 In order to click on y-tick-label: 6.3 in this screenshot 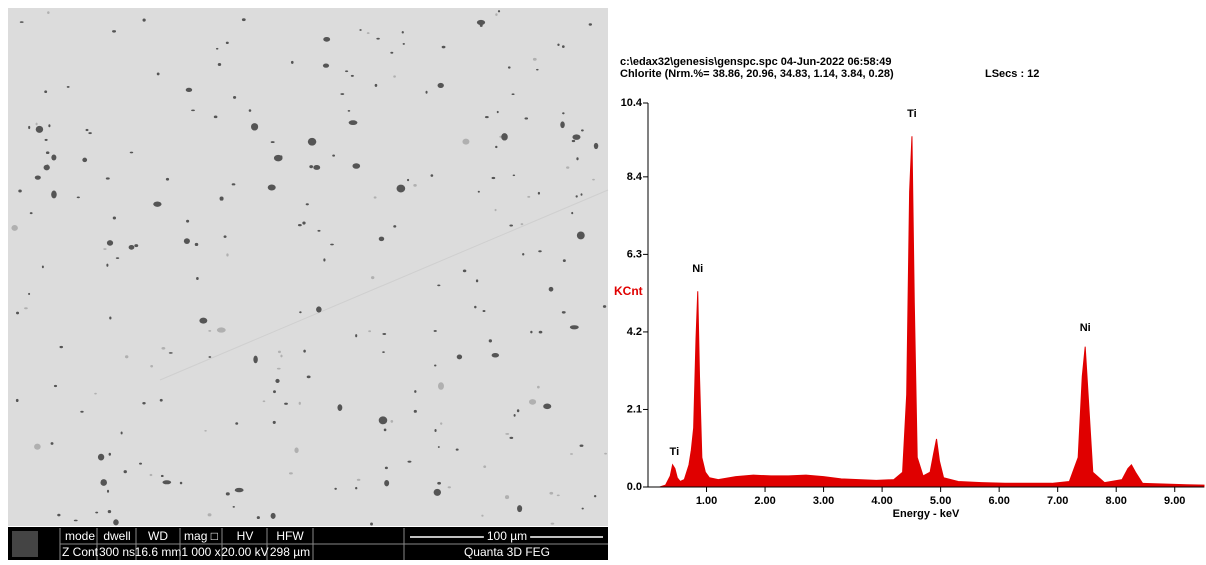, I will do `click(634, 254)`.